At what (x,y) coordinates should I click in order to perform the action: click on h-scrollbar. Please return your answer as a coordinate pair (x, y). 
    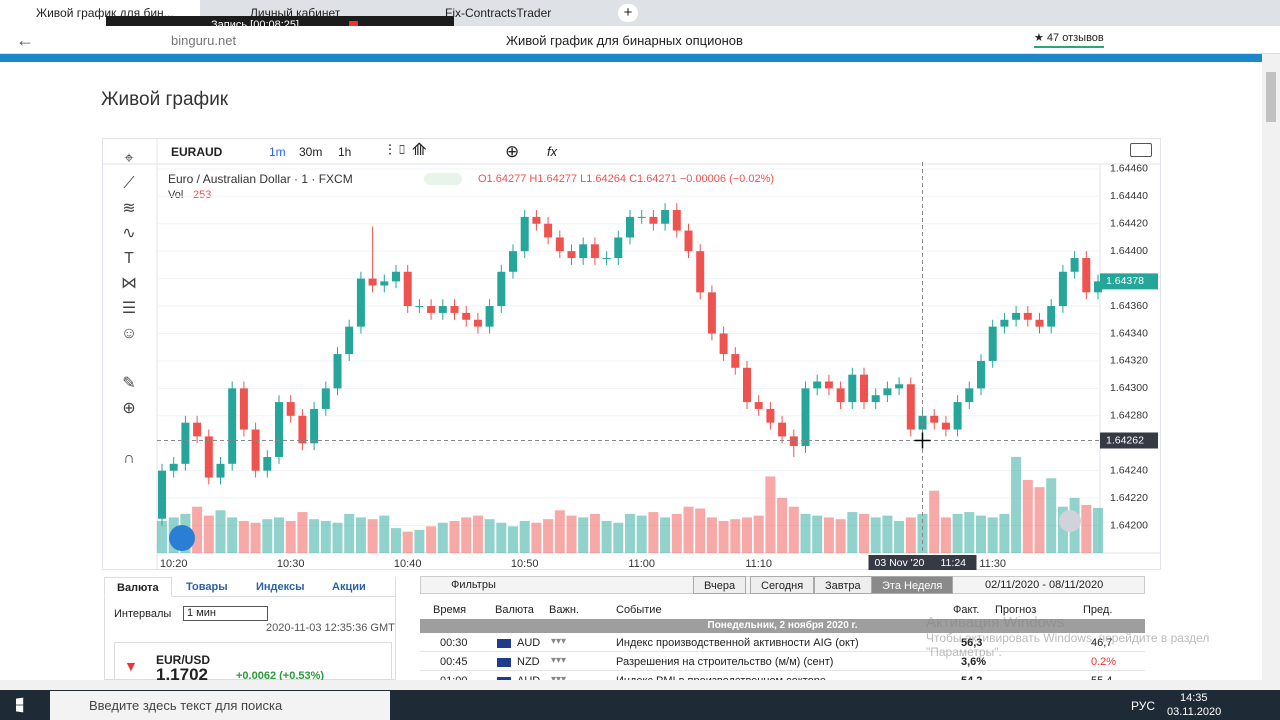
    Looking at the image, I should click on (631, 685).